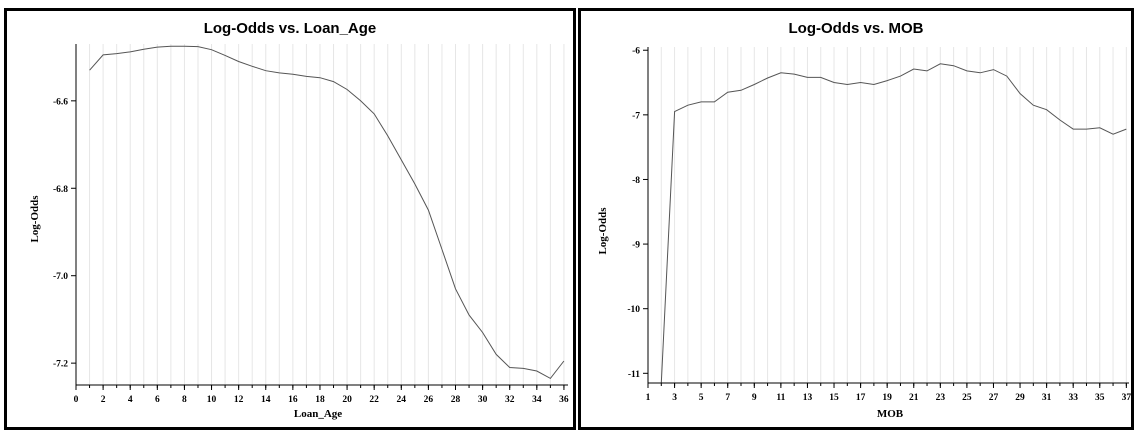  I want to click on x-tick-label: 23, so click(941, 398).